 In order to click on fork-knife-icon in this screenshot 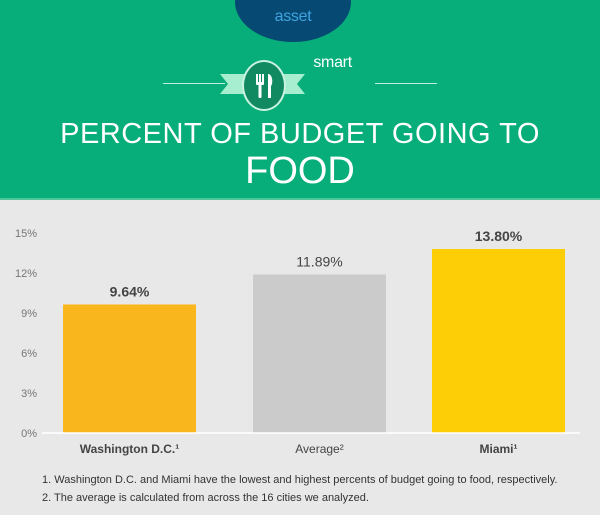, I will do `click(264, 85)`.